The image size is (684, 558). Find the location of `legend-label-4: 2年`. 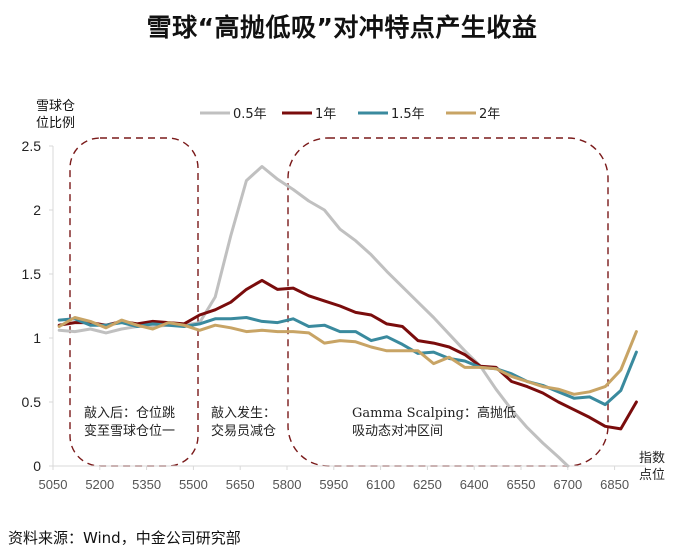

legend-label-4: 2年 is located at coordinates (489, 114).